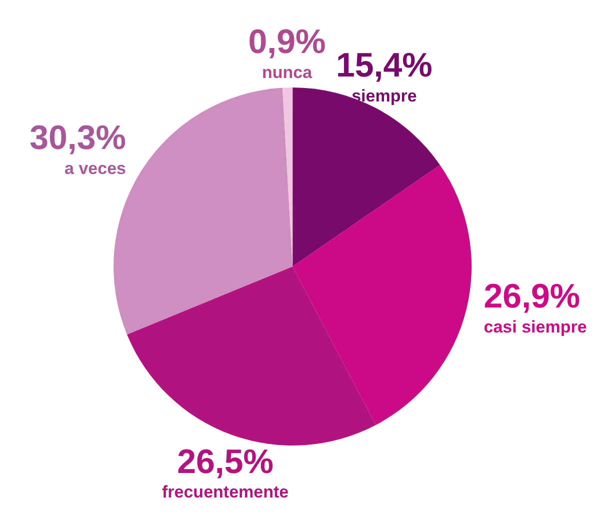 The image size is (603, 532). Describe the element at coordinates (225, 461) in the screenshot. I see `data-label: 26,5%` at that location.